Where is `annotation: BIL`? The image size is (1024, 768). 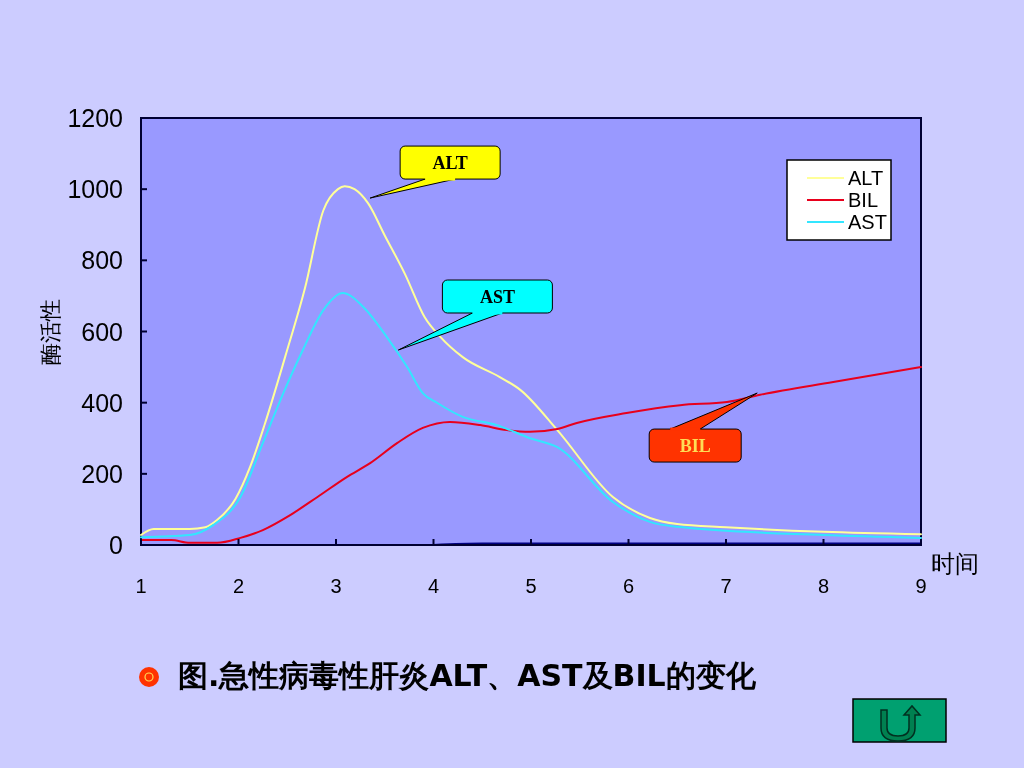 annotation: BIL is located at coordinates (695, 446).